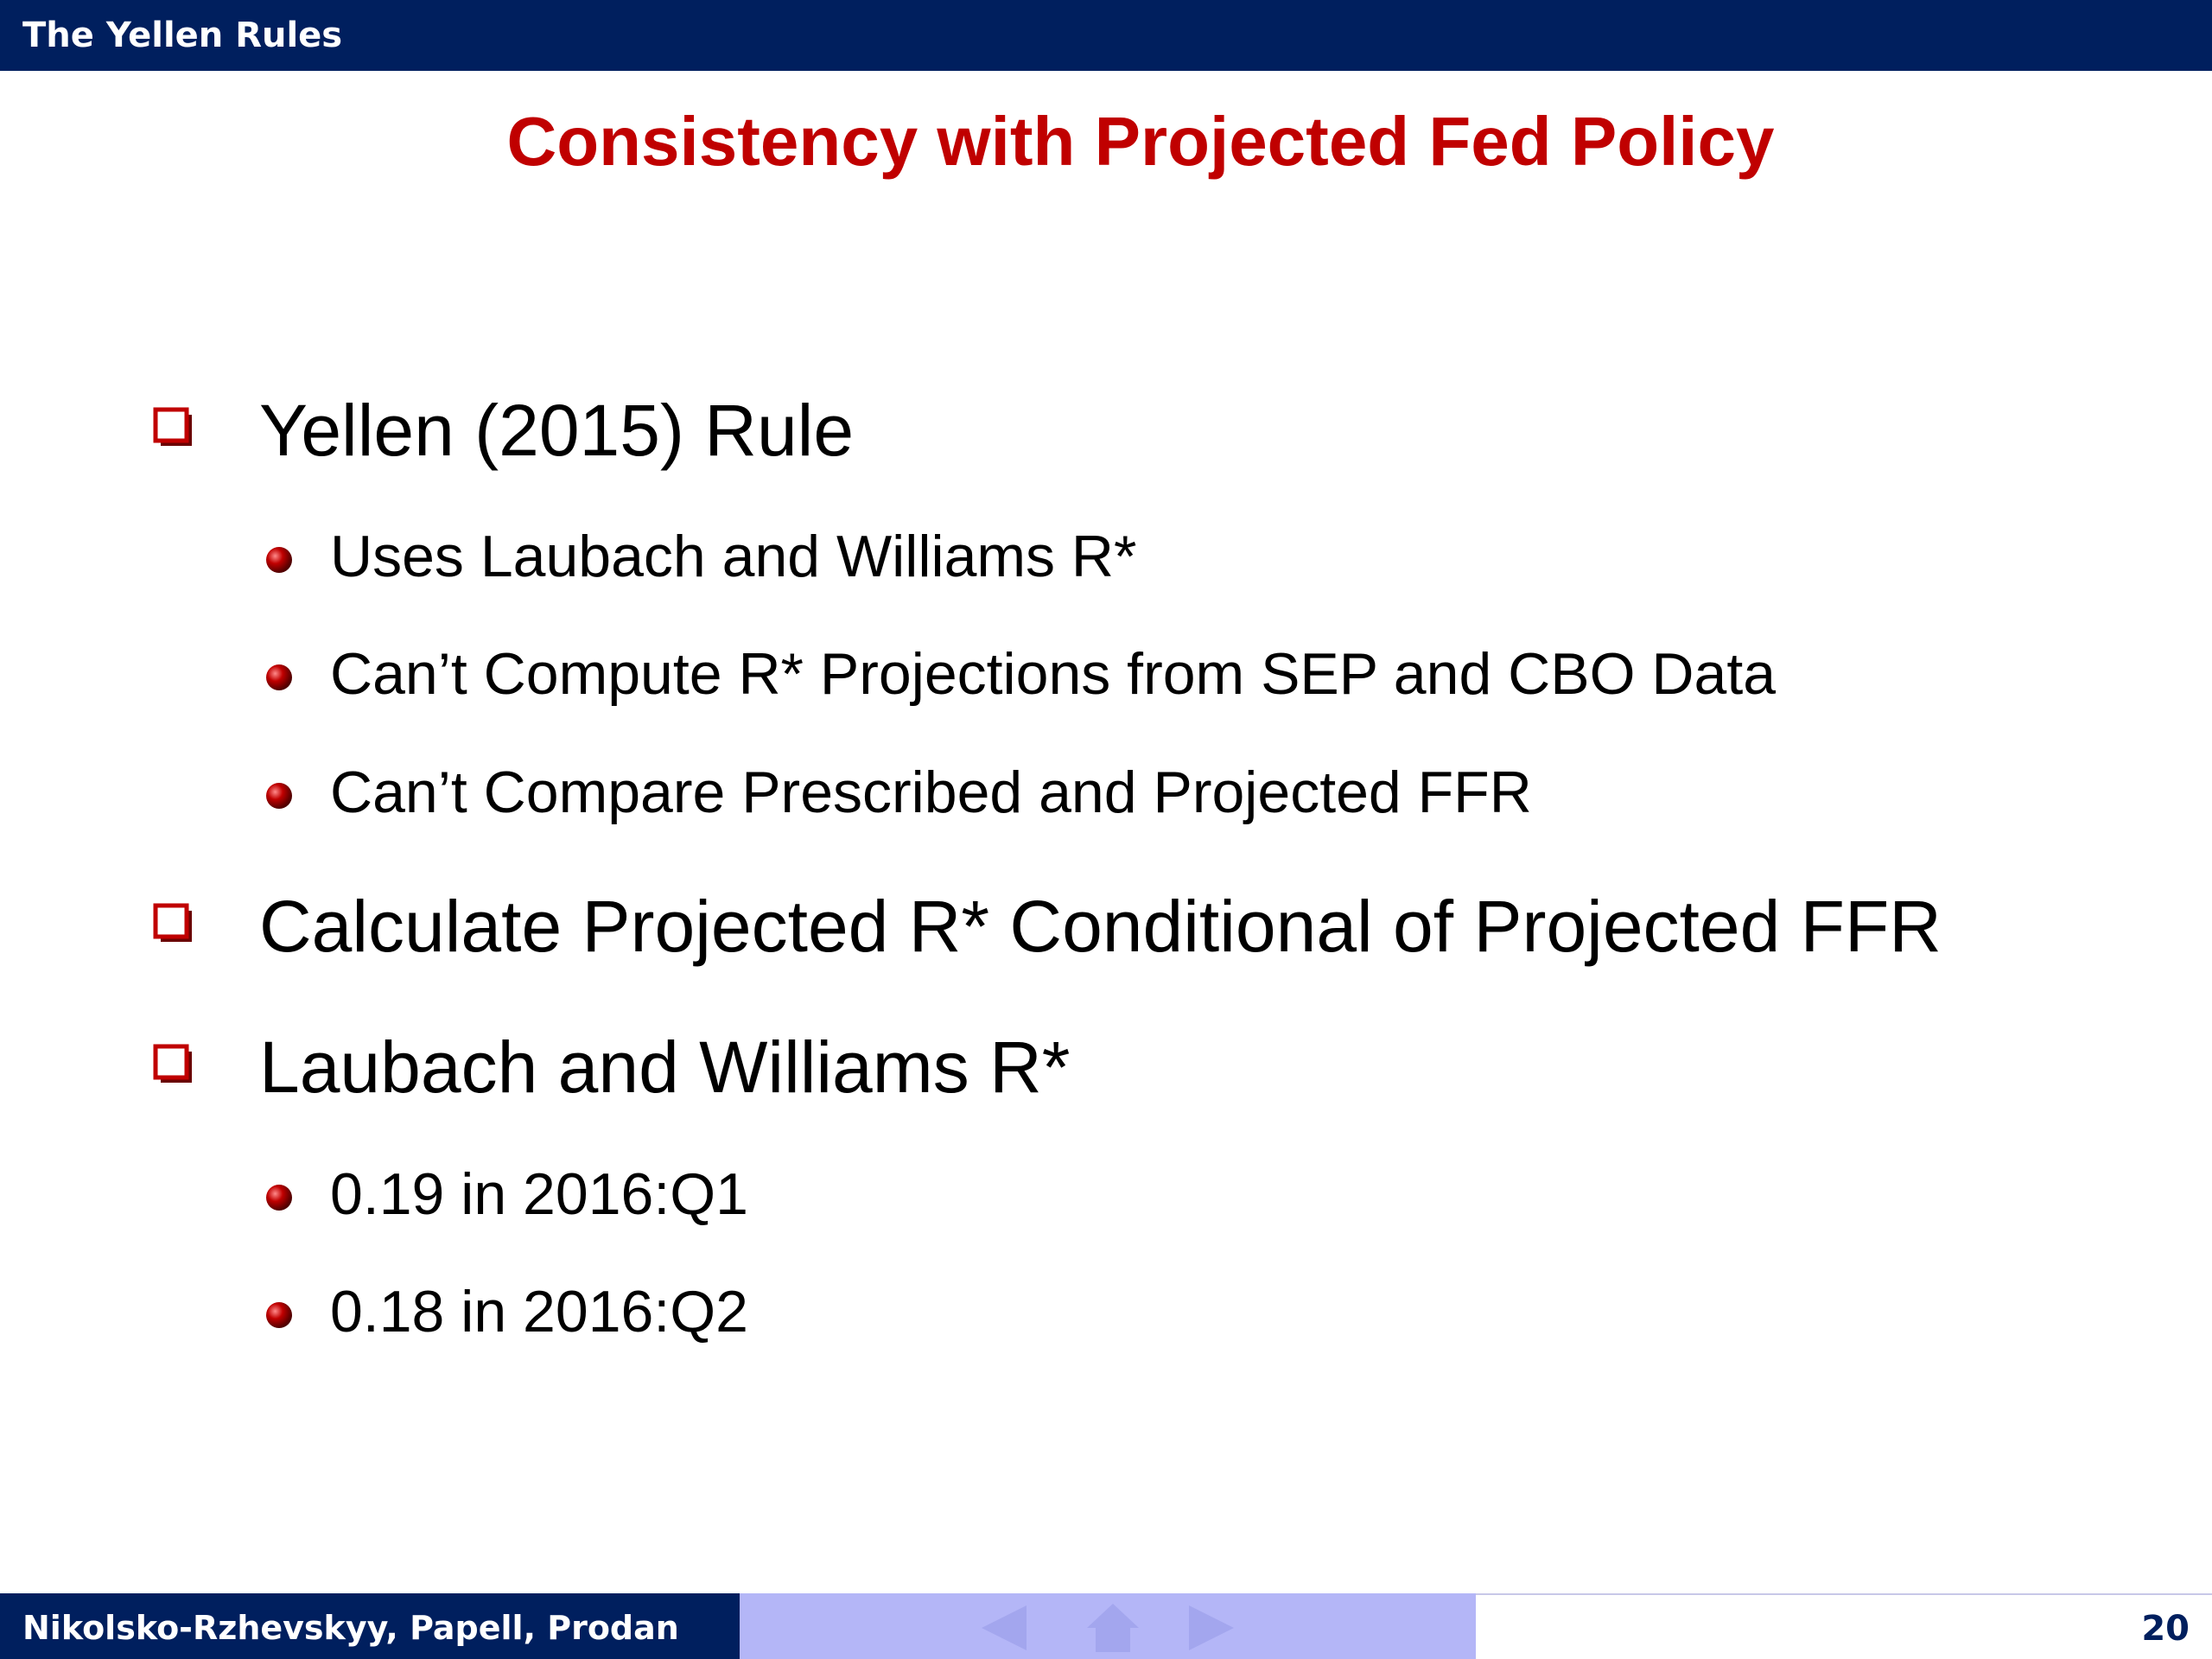 Image resolution: width=2212 pixels, height=1659 pixels. I want to click on home-icon, so click(1113, 1628).